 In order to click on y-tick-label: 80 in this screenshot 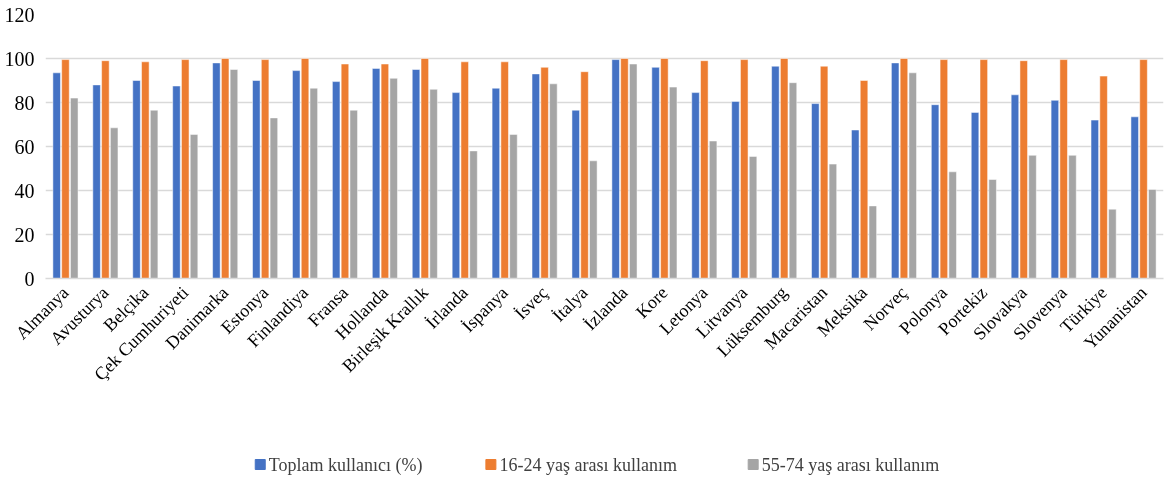, I will do `click(24, 102)`.